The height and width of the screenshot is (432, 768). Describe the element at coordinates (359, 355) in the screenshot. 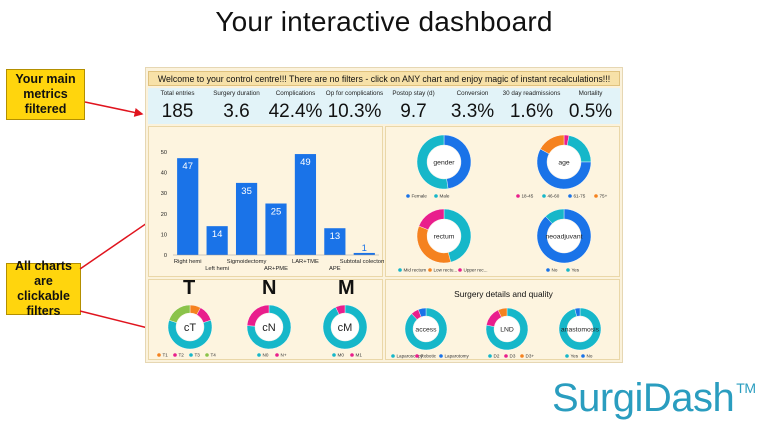

I see `legend-item-m1: M1` at that location.